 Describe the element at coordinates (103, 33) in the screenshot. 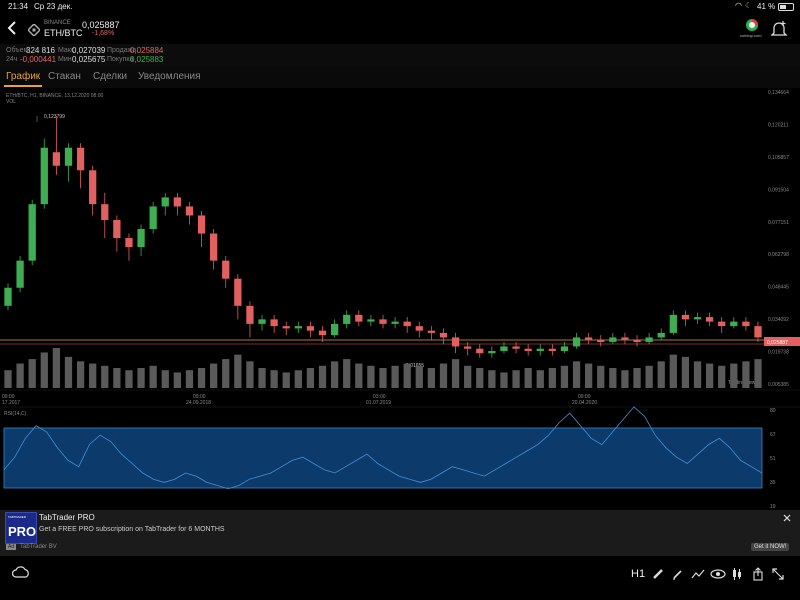

I see `price-change: -1,68%` at that location.